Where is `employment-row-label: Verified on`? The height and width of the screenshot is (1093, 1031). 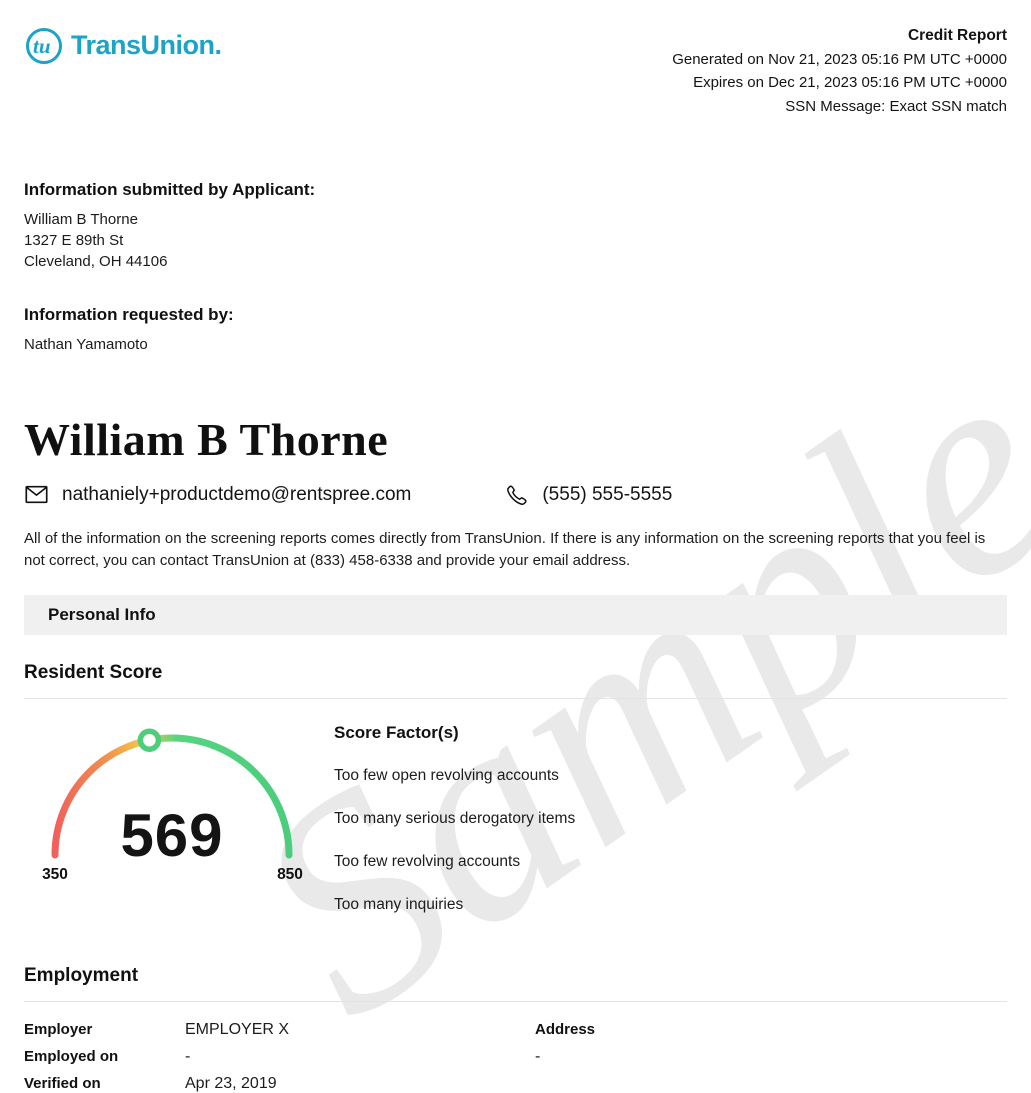 employment-row-label: Verified on is located at coordinates (62, 1083).